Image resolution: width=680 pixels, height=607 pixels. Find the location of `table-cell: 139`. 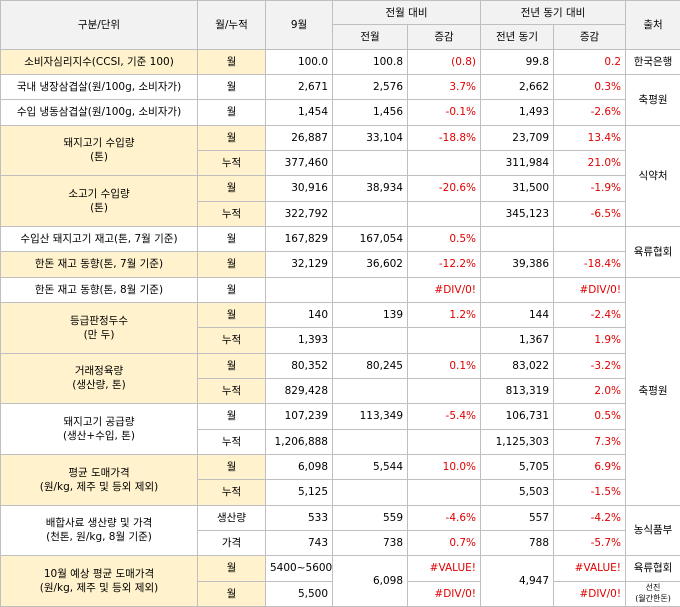

table-cell: 139 is located at coordinates (370, 315).